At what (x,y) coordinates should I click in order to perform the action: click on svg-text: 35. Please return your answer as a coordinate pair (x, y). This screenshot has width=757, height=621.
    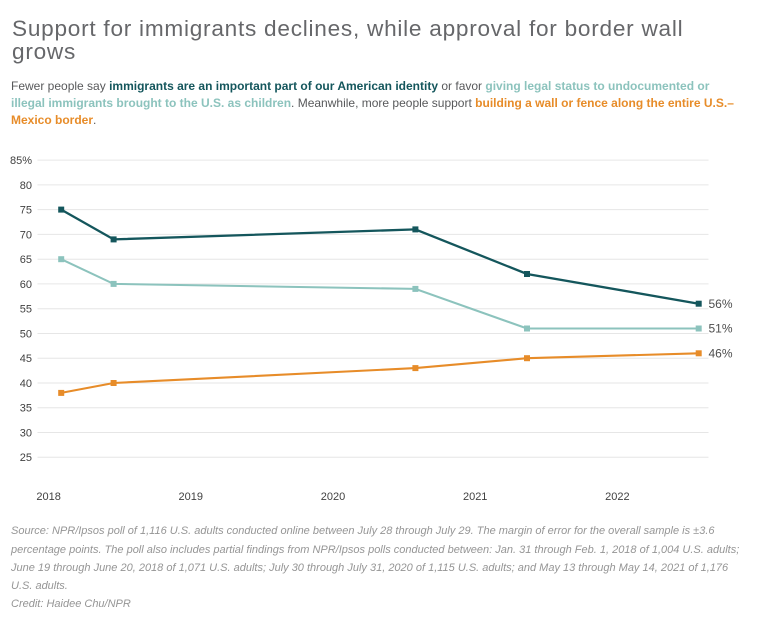
    Looking at the image, I should click on (26, 409).